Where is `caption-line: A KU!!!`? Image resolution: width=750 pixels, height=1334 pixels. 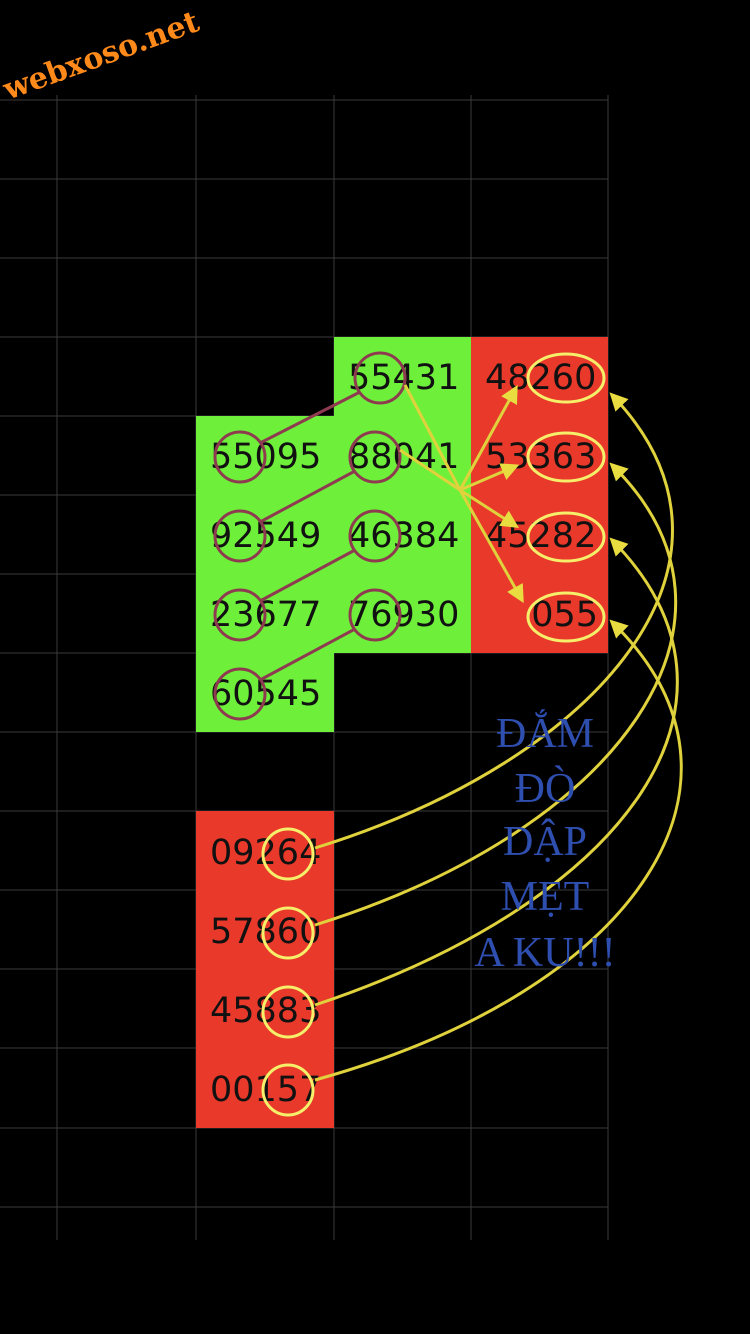 caption-line: A KU!!! is located at coordinates (544, 953).